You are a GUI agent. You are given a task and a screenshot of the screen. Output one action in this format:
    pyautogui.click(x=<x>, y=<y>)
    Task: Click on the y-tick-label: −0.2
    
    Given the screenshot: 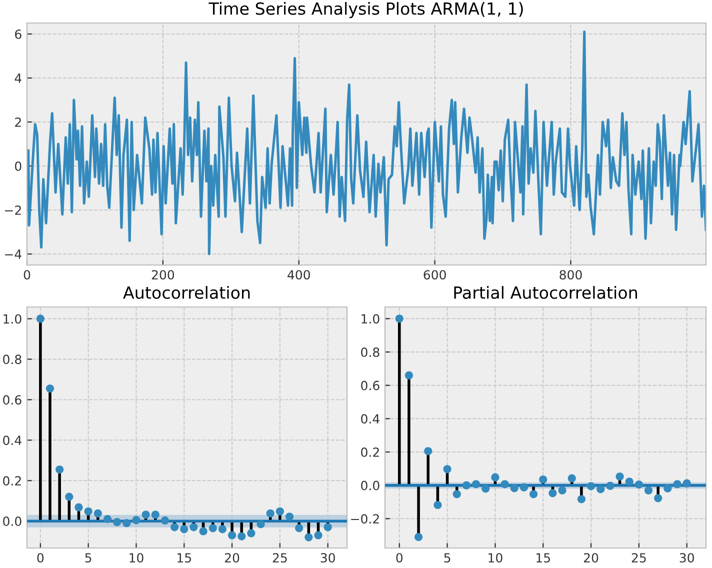 What is the action you would take?
    pyautogui.click(x=365, y=519)
    